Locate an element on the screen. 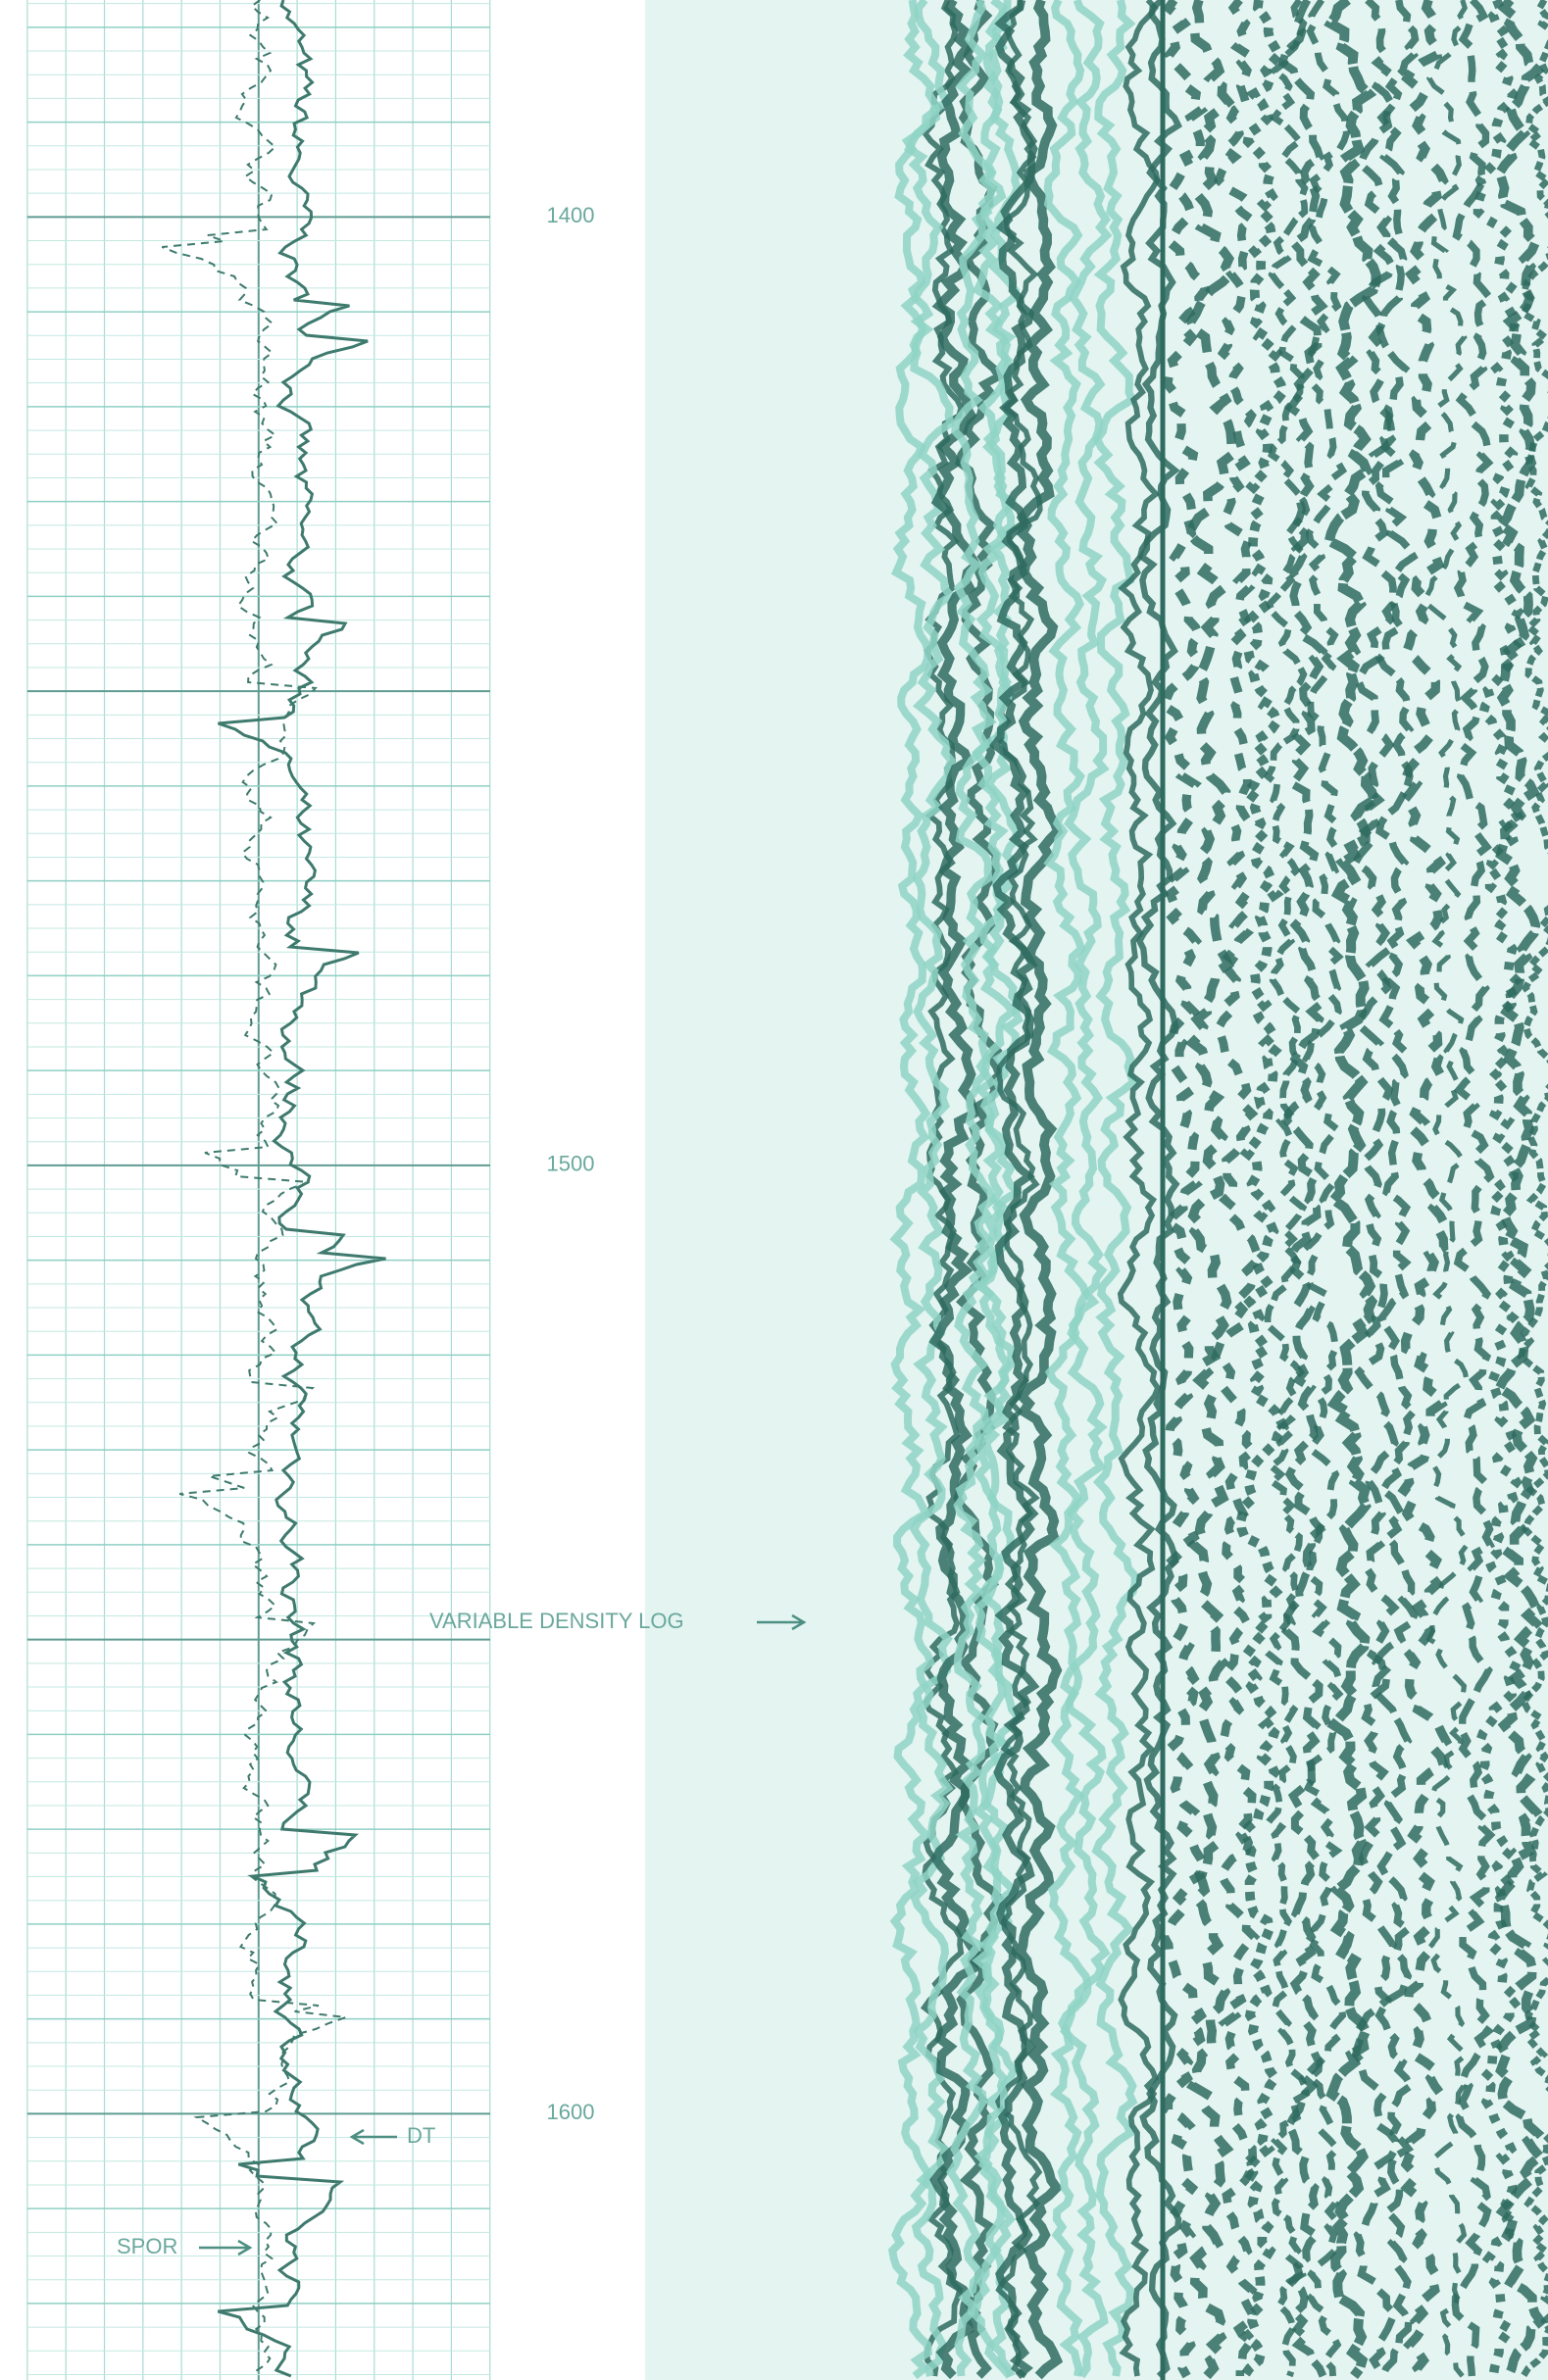  spor-curve is located at coordinates (254, 1188).